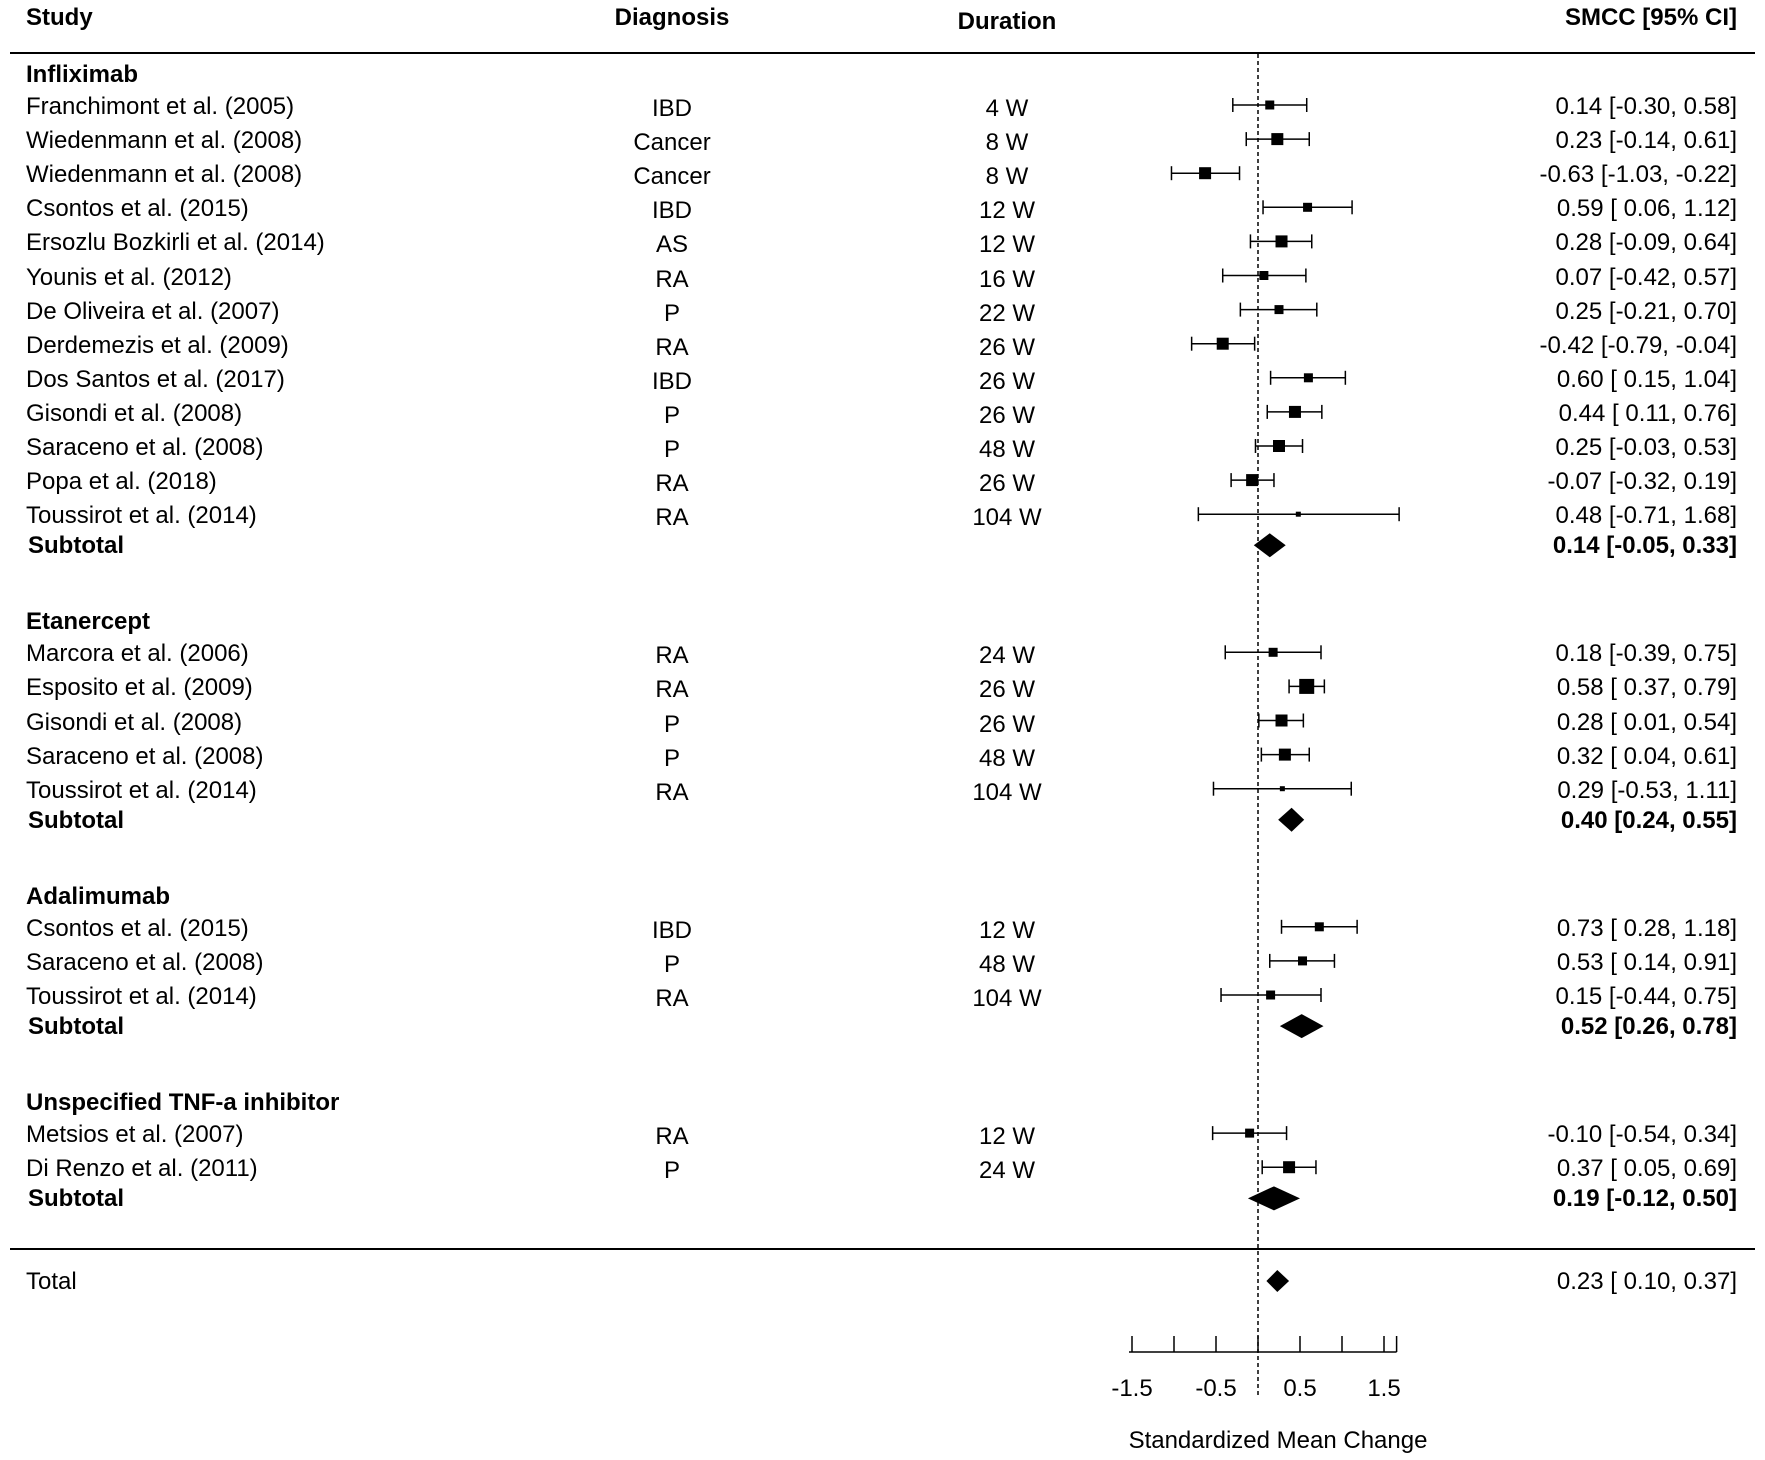  I want to click on group-label: Unspecified TNF-a inhibitor, so click(183, 1103).